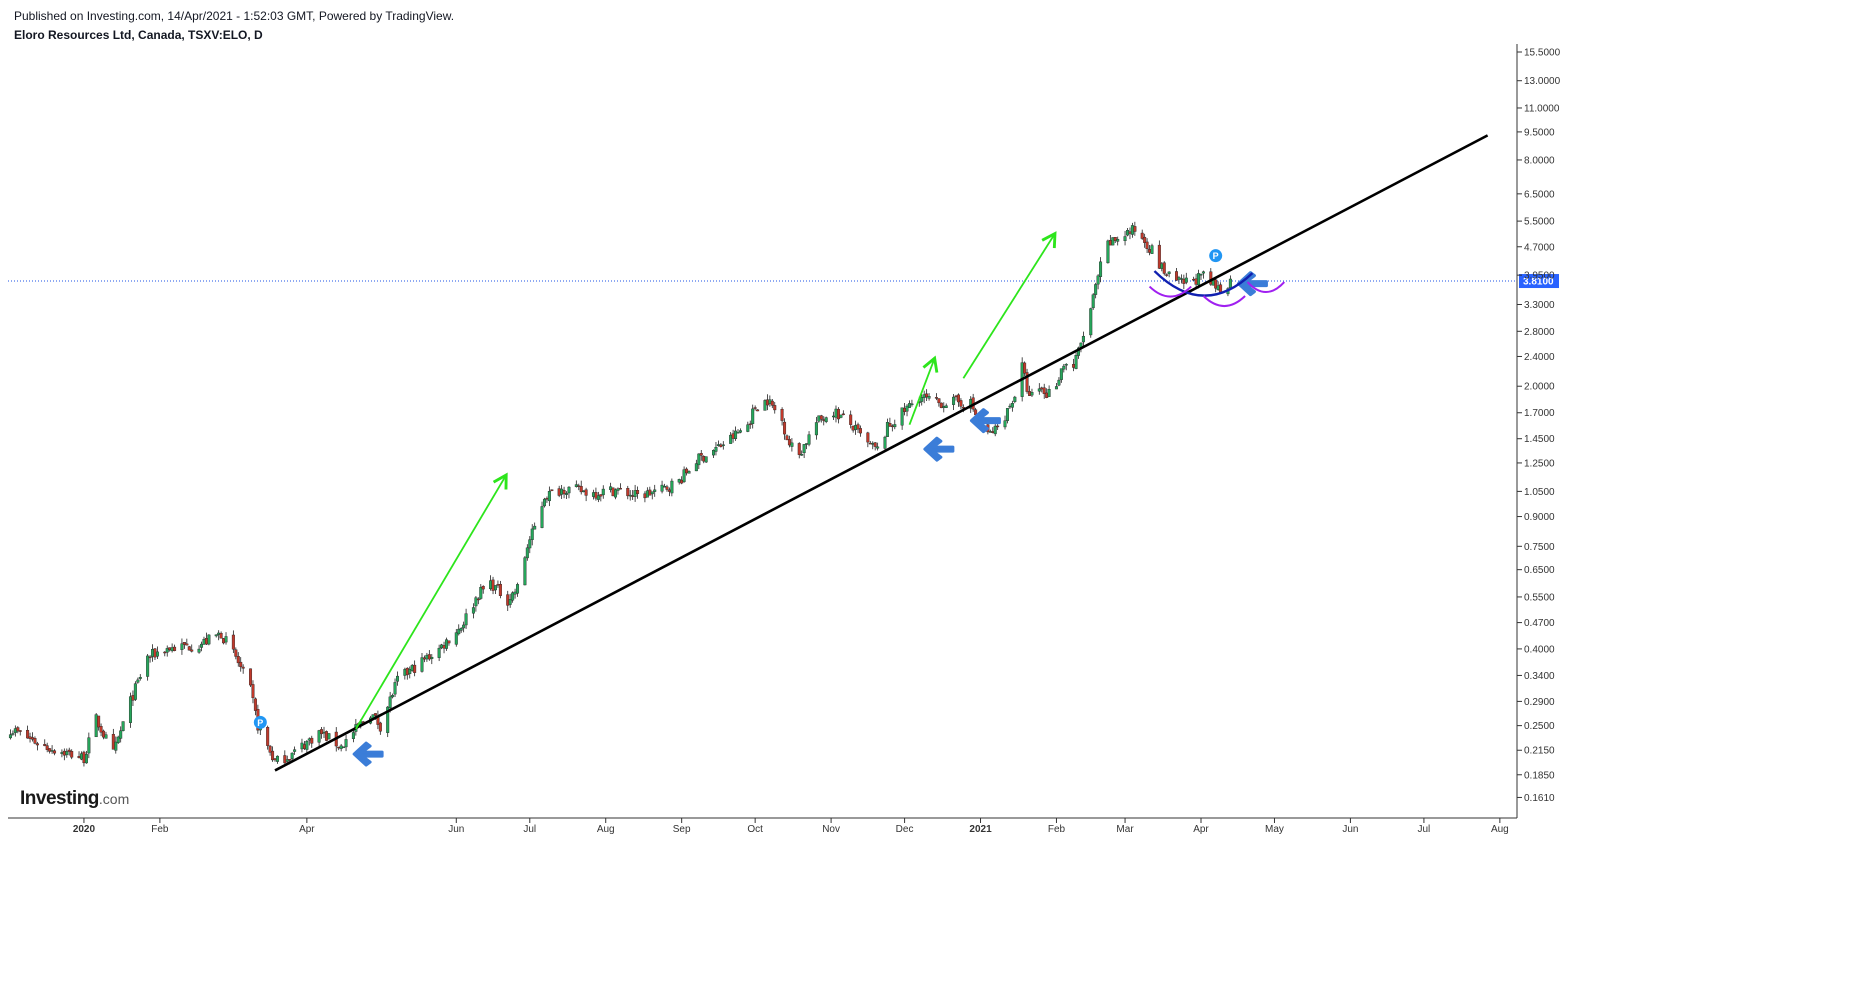  Describe the element at coordinates (1539, 463) in the screenshot. I see `y-tick-label: 1.2500` at that location.